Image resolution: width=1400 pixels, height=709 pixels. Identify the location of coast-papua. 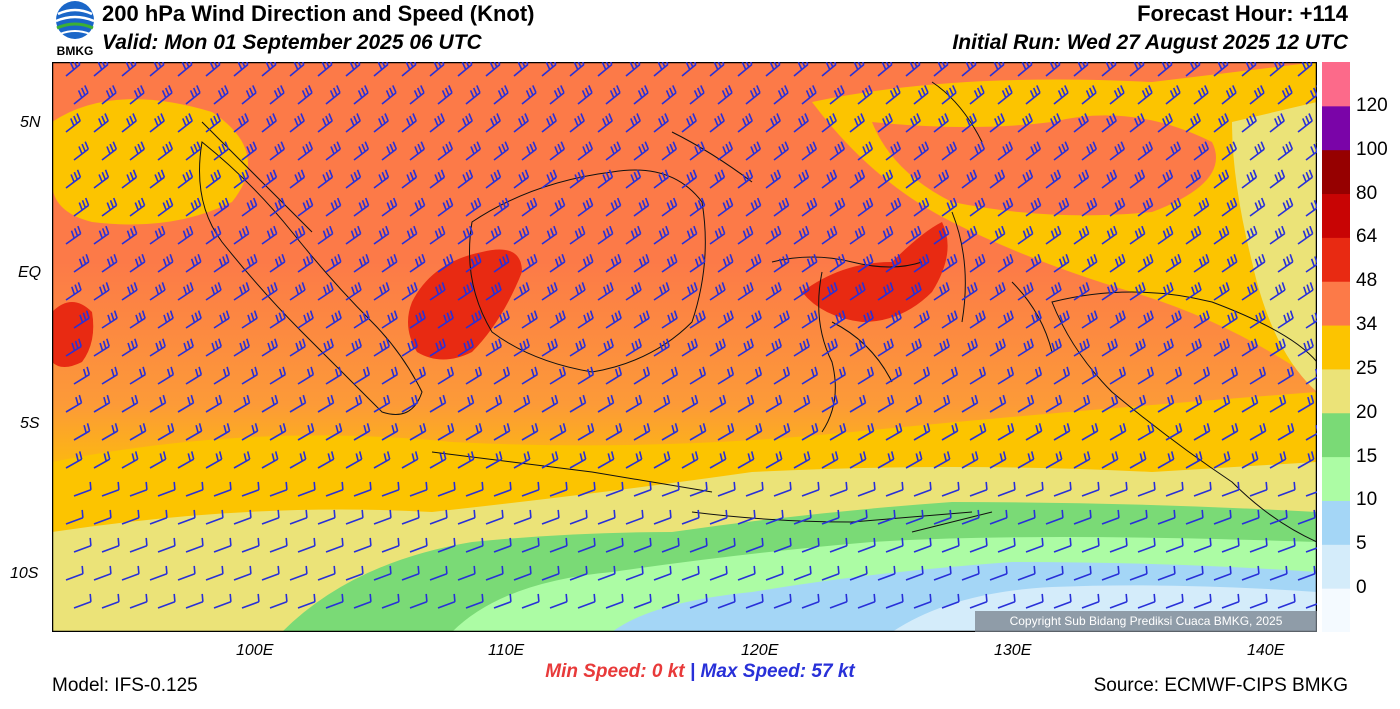
(1184, 417).